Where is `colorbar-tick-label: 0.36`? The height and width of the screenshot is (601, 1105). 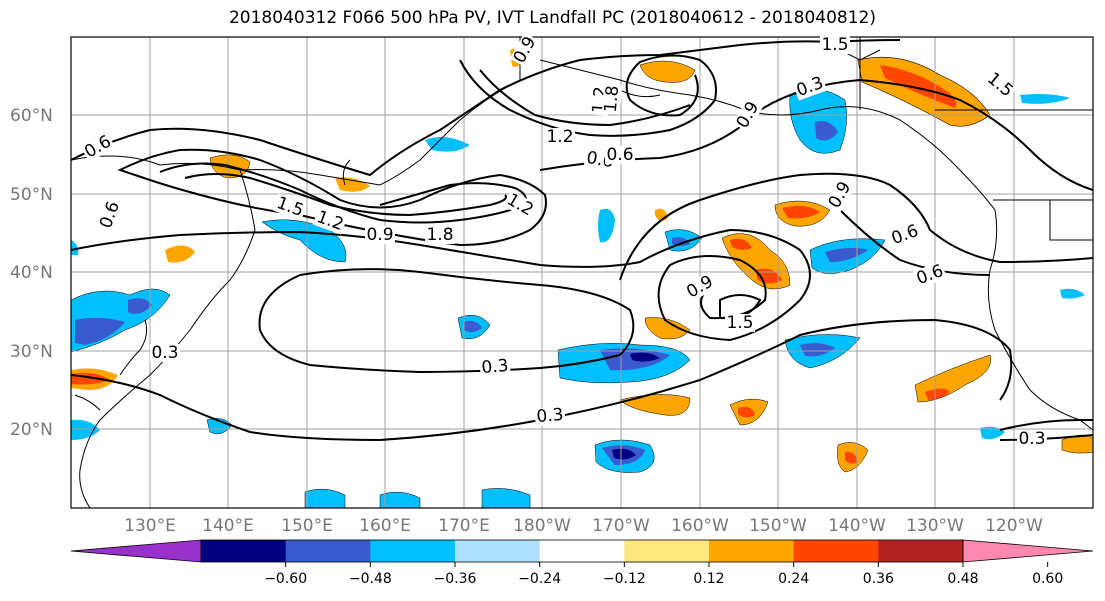 colorbar-tick-label: 0.36 is located at coordinates (878, 579).